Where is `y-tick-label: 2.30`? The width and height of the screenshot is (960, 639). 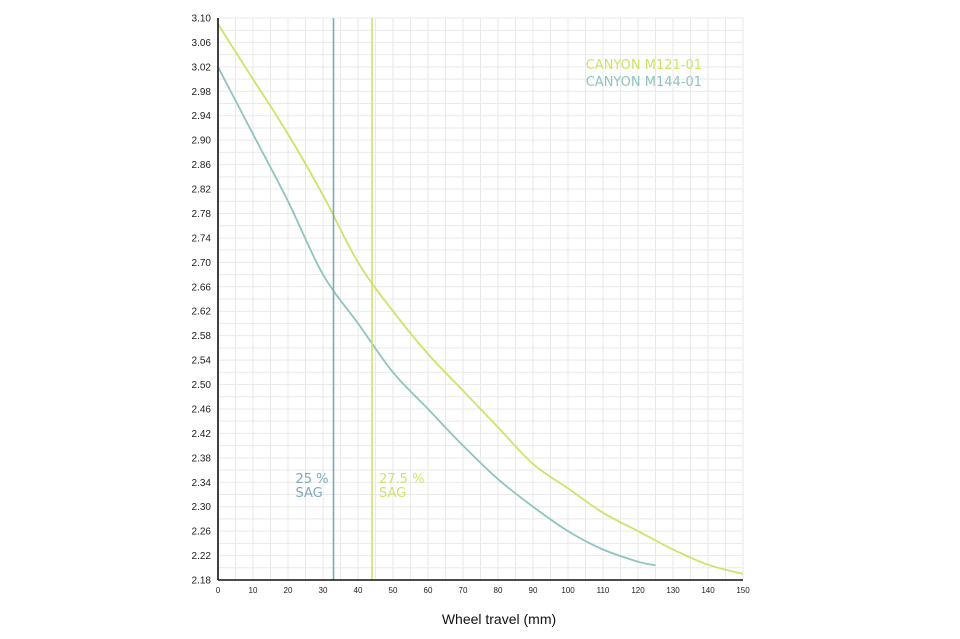 y-tick-label: 2.30 is located at coordinates (202, 507).